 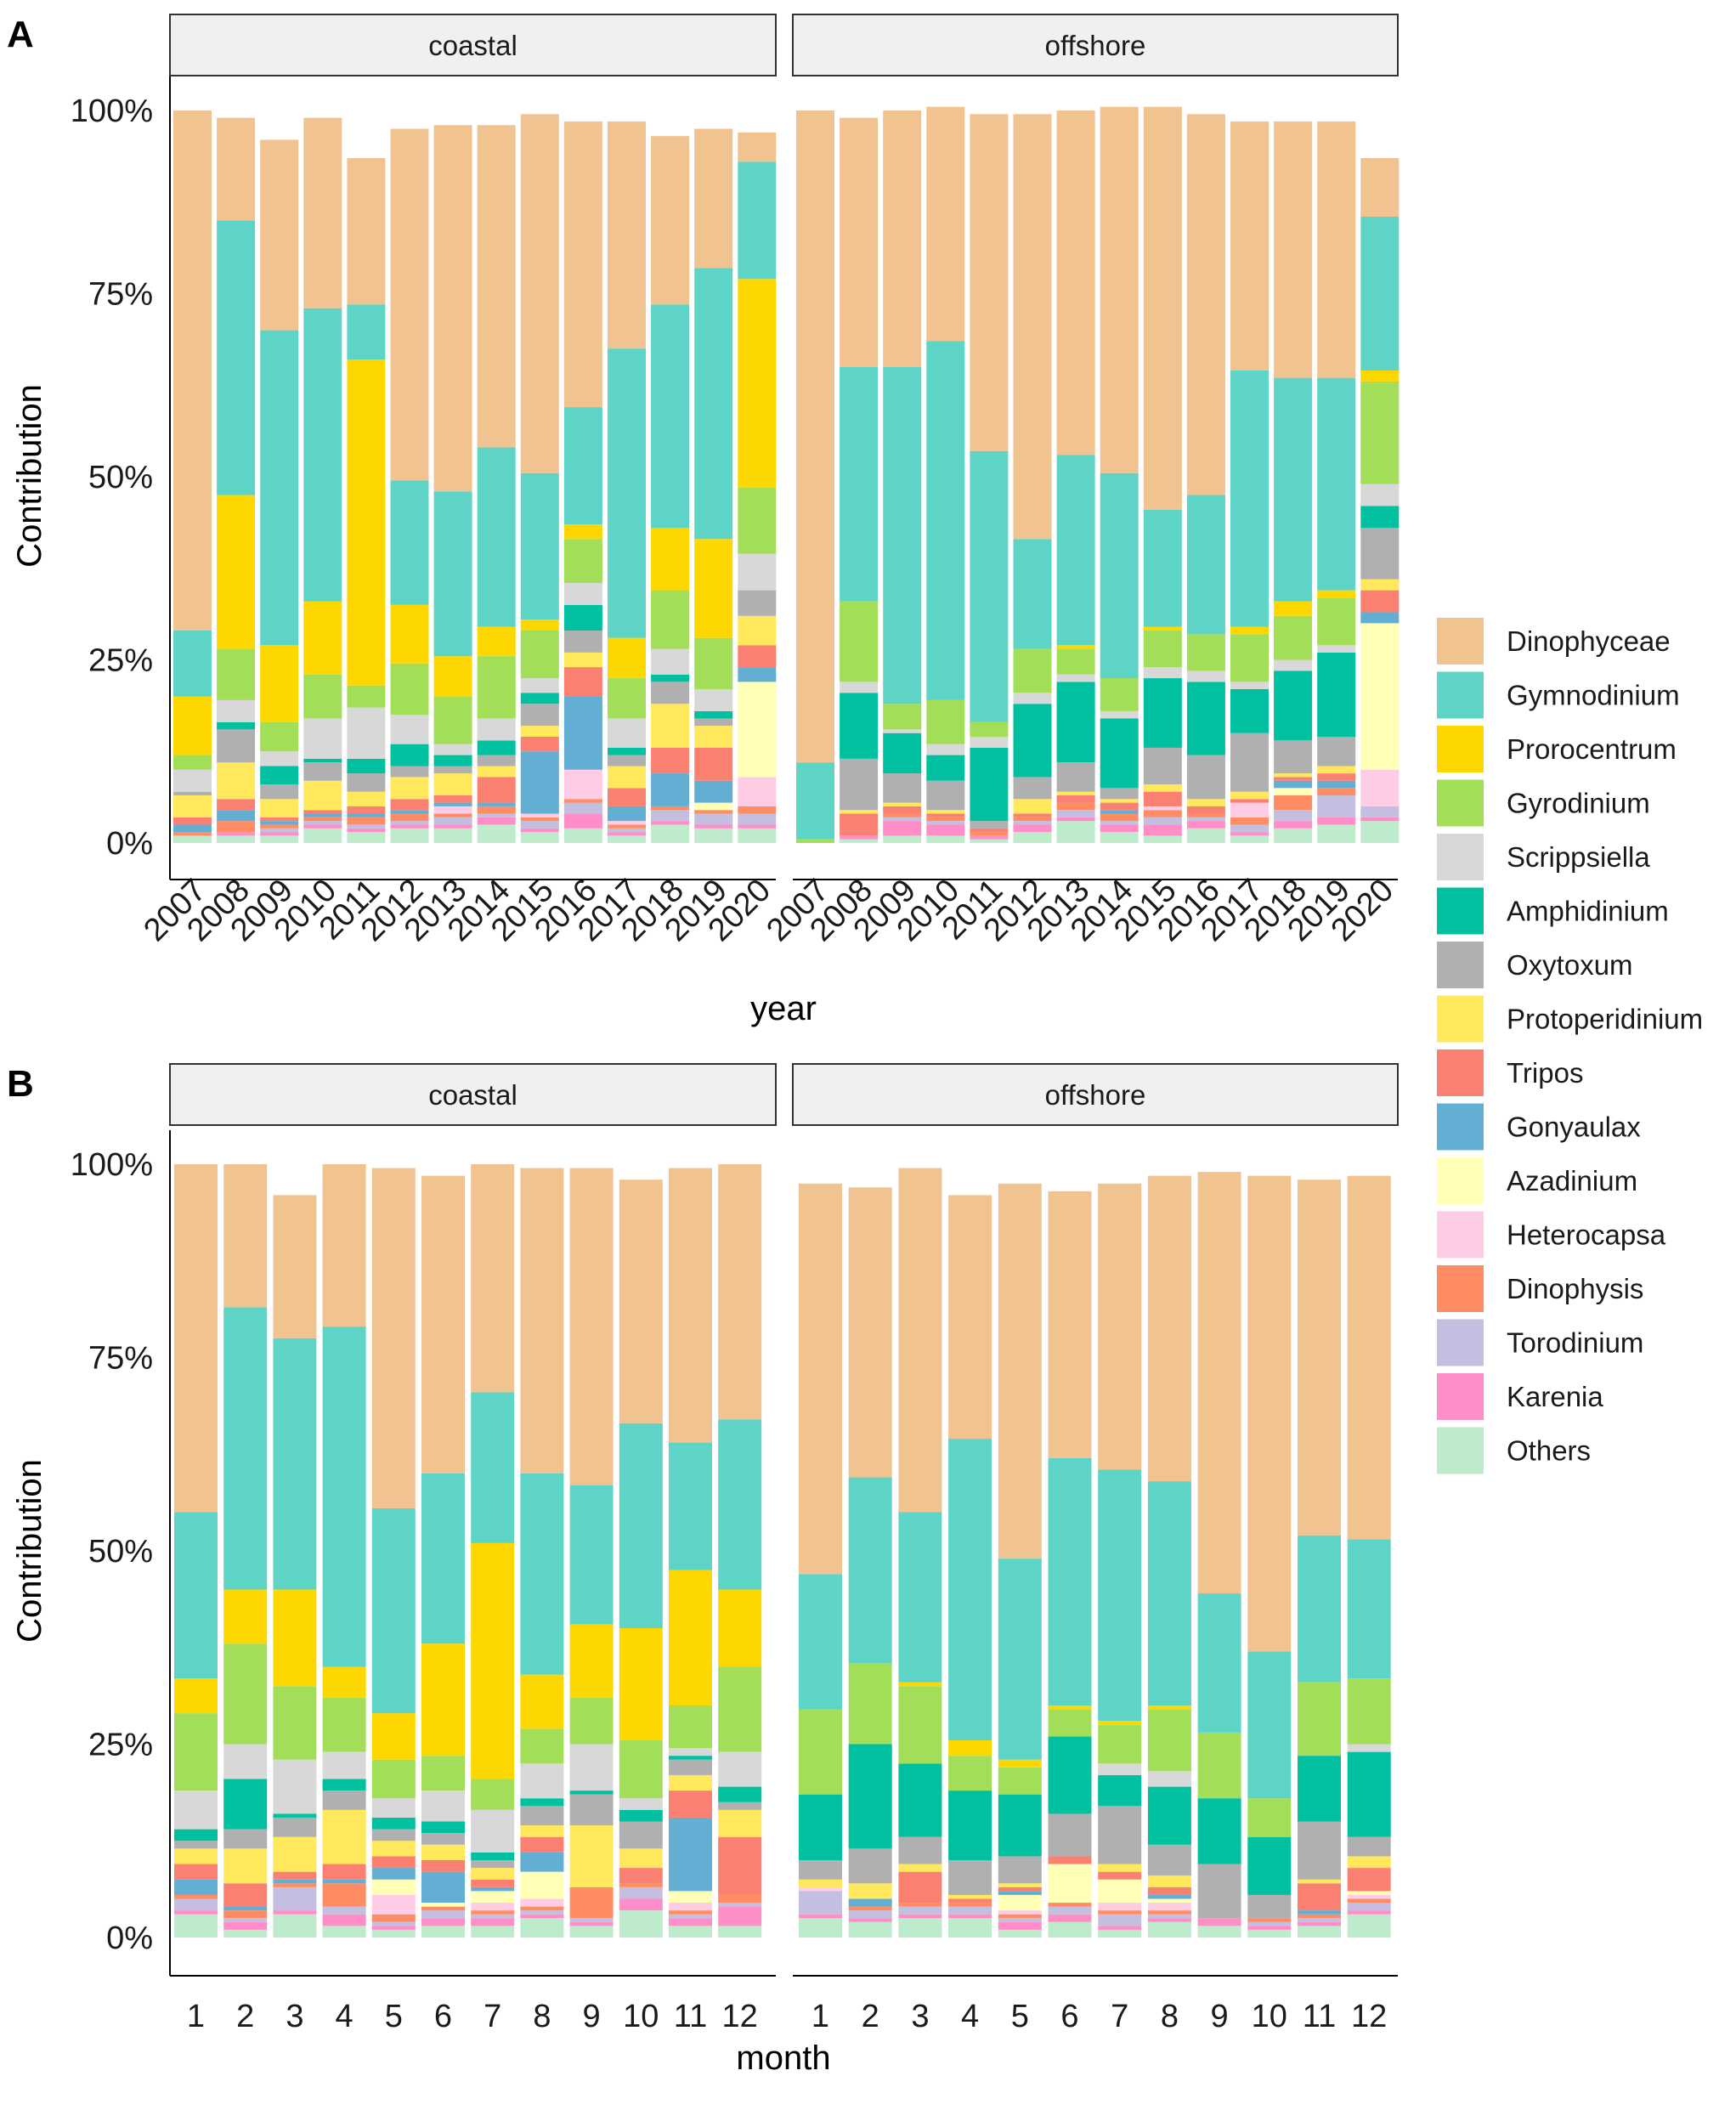 What do you see at coordinates (452, 804) in the screenshot?
I see `bar-segment-gonyaulax` at bounding box center [452, 804].